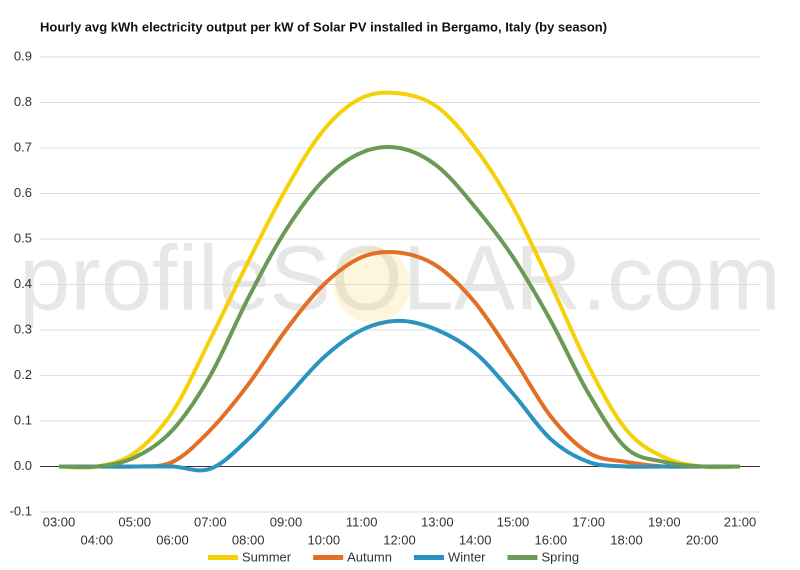  I want to click on x-tick-label: 03:00, so click(59, 521).